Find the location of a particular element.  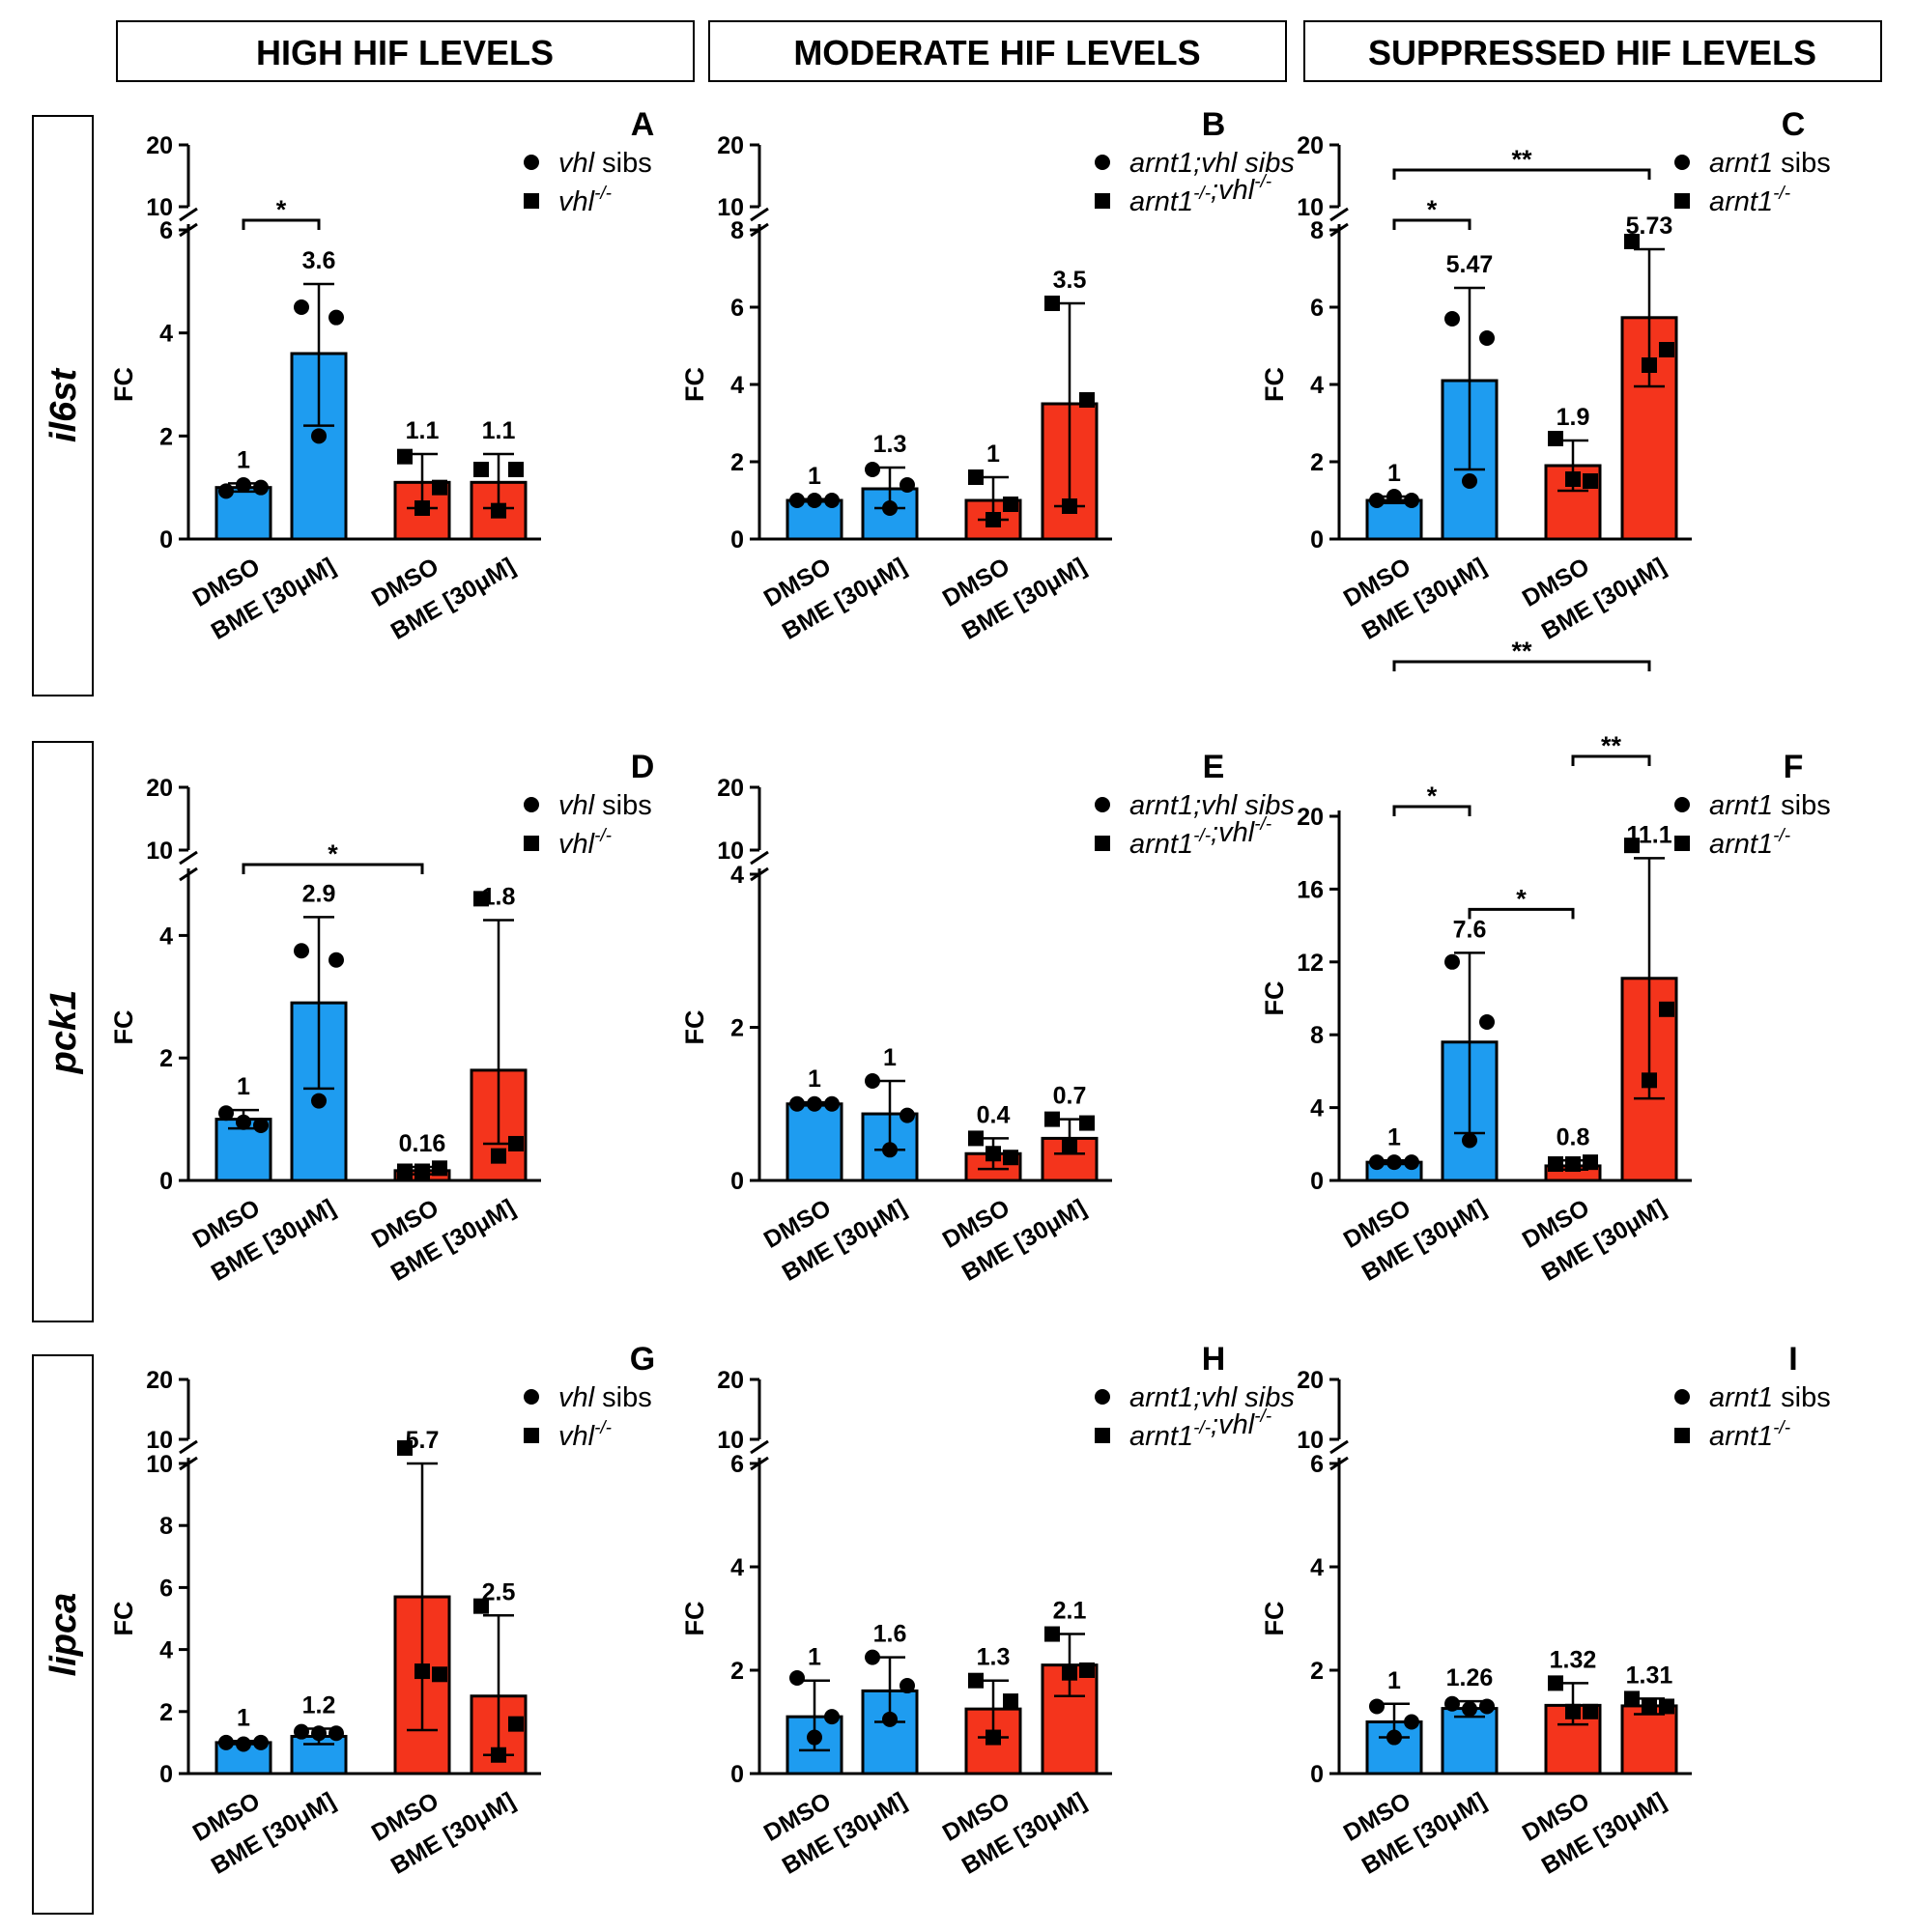

panel-letter: B is located at coordinates (1214, 124).